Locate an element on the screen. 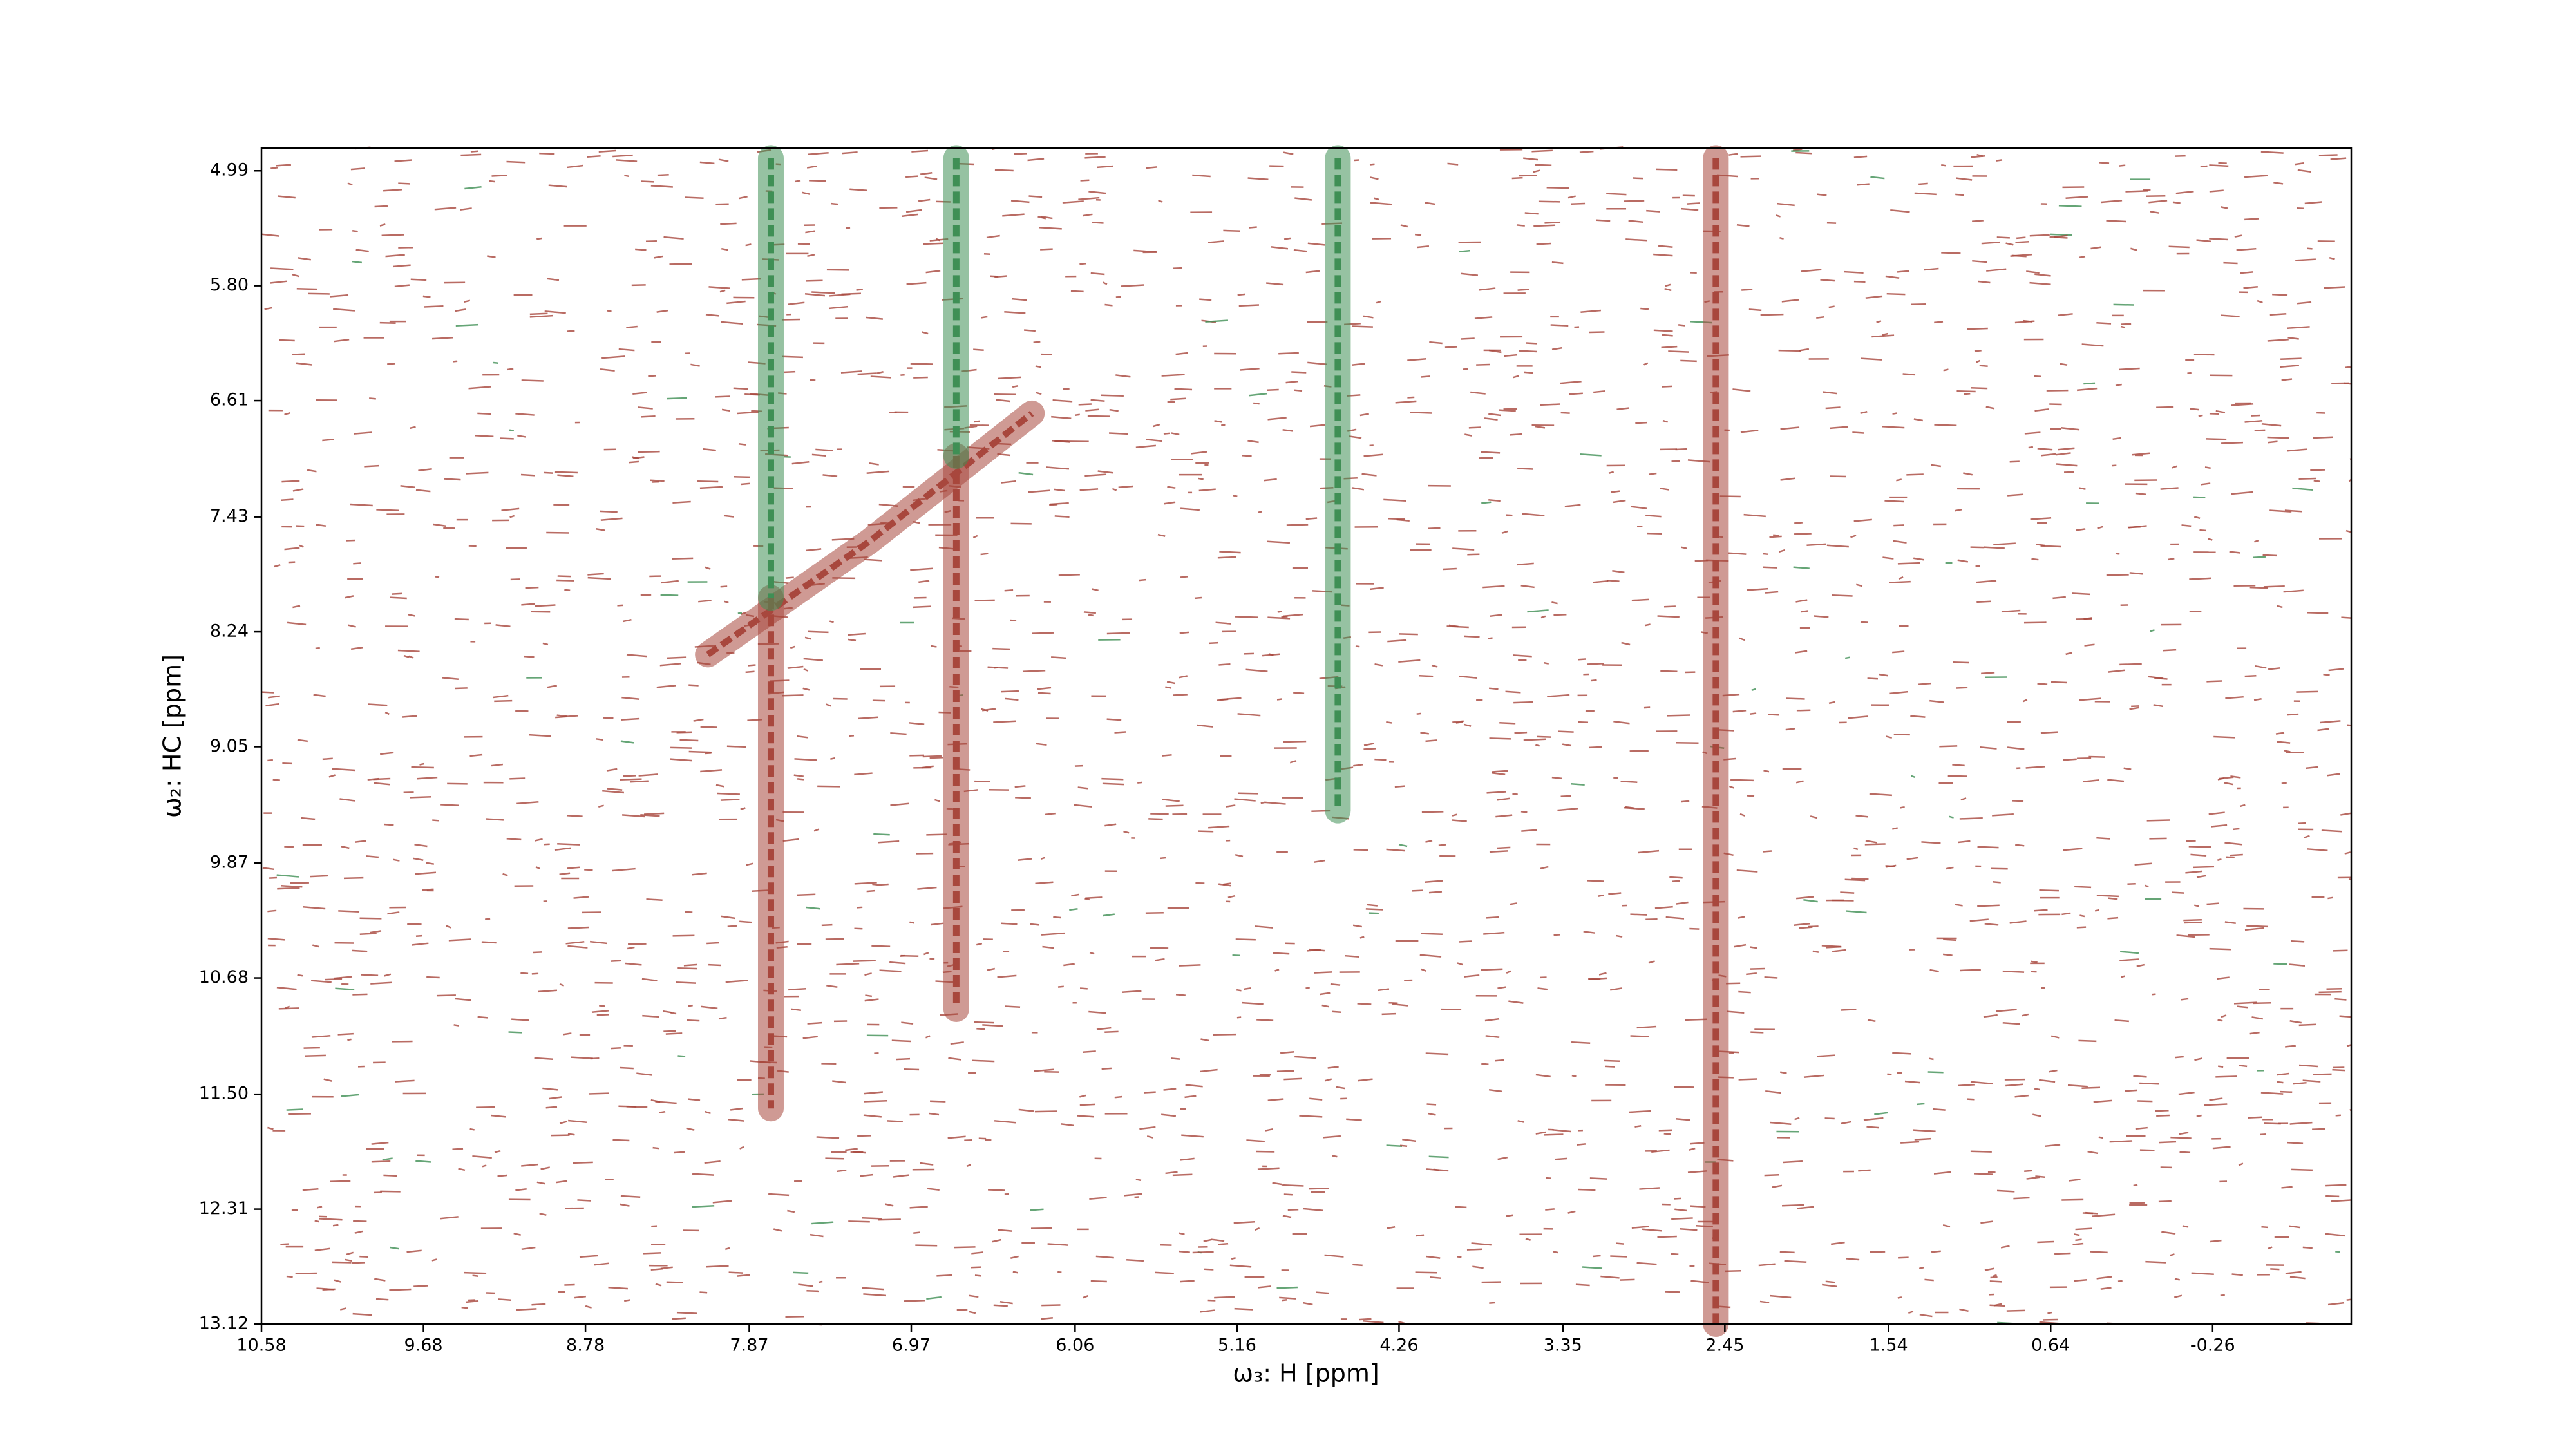  x-tick-label: 3.35 is located at coordinates (1563, 1346).